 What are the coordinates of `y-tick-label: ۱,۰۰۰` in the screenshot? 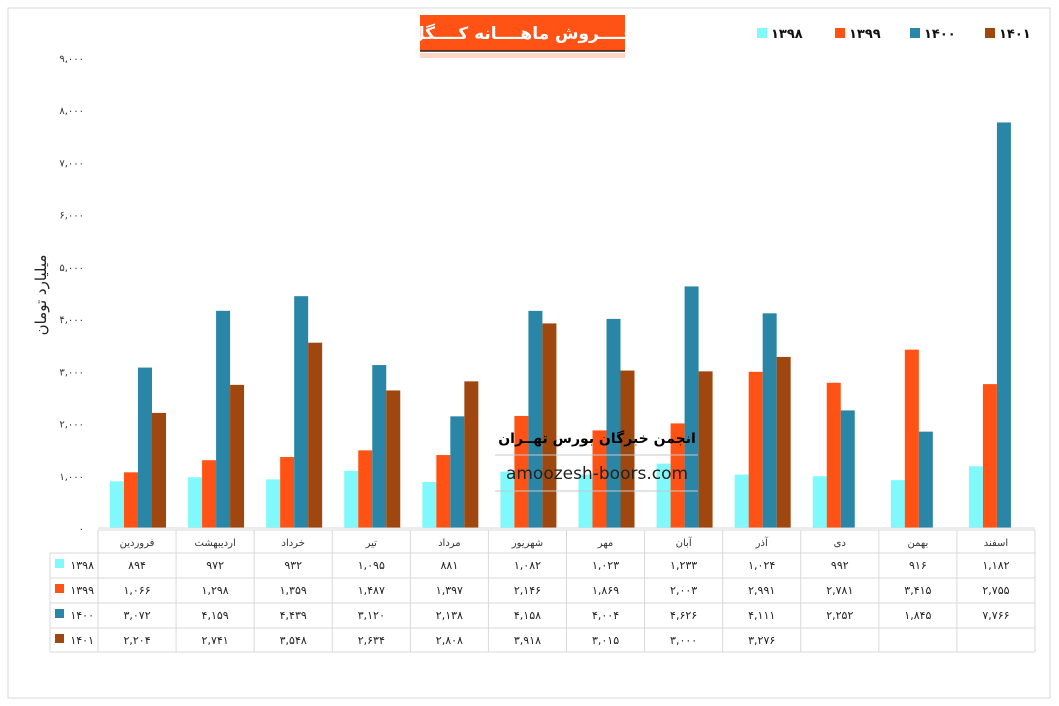 It's located at (71, 477).